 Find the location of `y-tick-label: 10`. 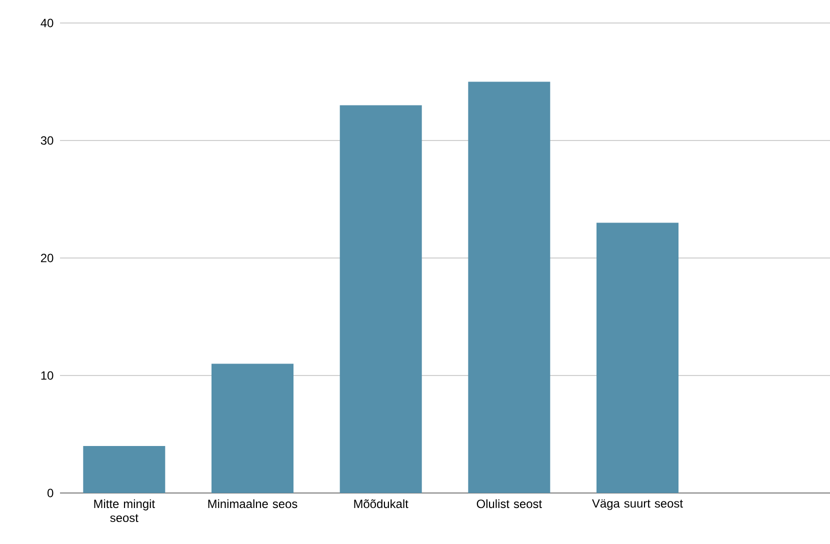

y-tick-label: 10 is located at coordinates (47, 375).